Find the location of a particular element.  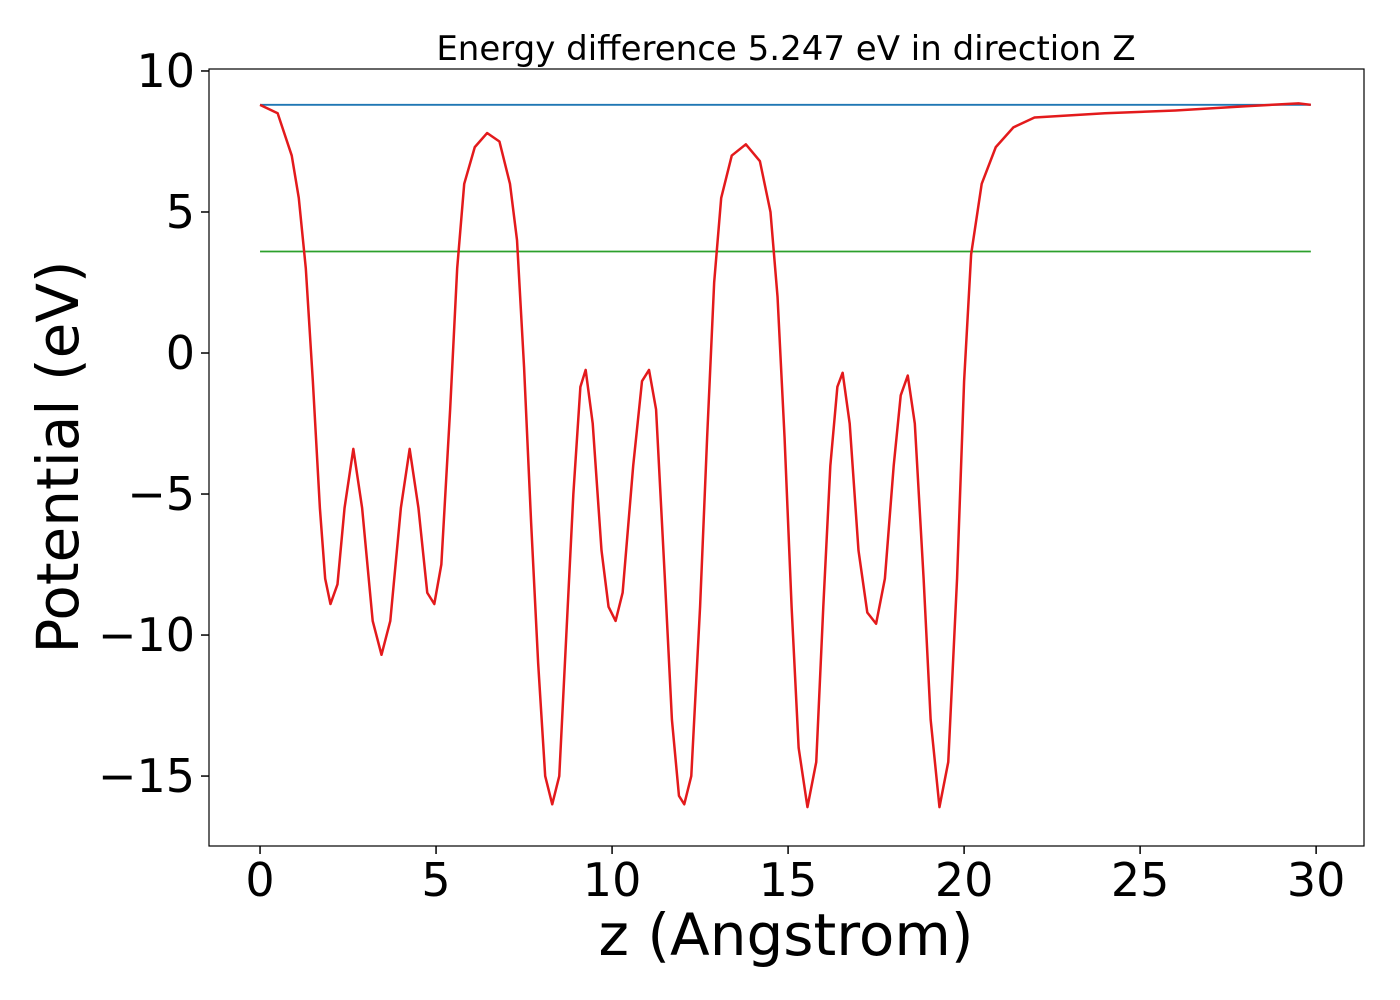

y-tick-label: −5 is located at coordinates (161, 494).